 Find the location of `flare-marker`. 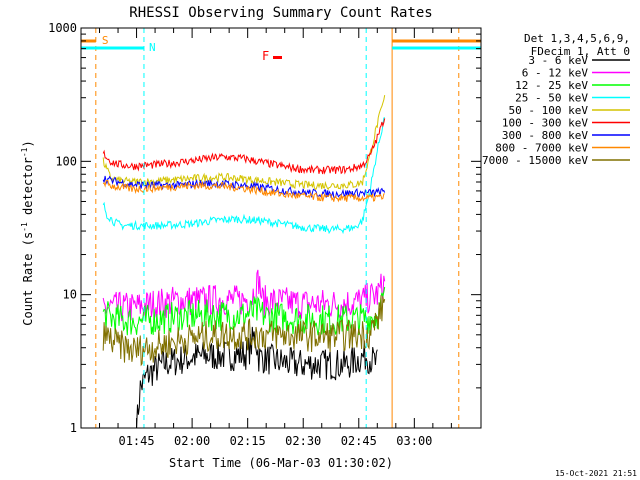

flare-marker is located at coordinates (277, 57).